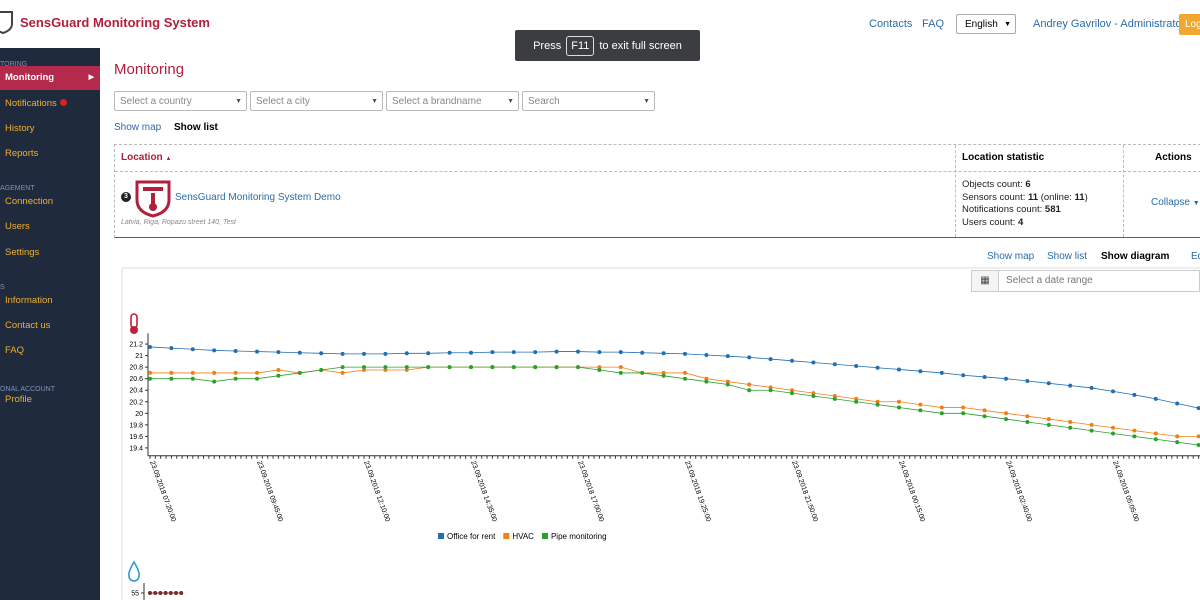 This screenshot has height=600, width=1200. Describe the element at coordinates (22, 153) in the screenshot. I see `sidebar-item: Reports` at that location.